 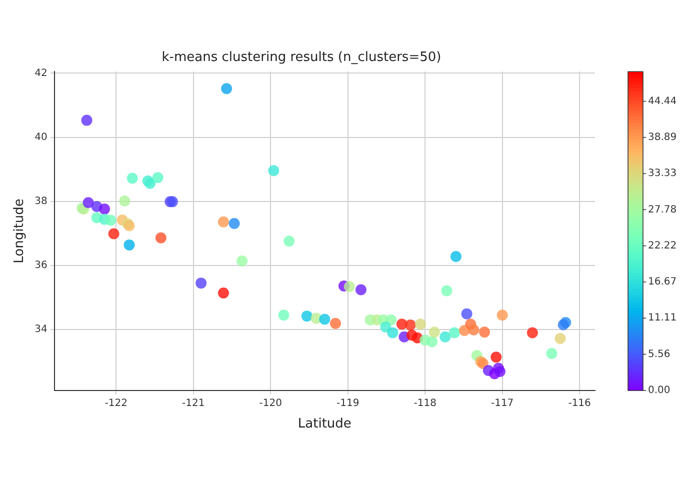 I want to click on color-bar-label: 22.22, so click(x=662, y=246).